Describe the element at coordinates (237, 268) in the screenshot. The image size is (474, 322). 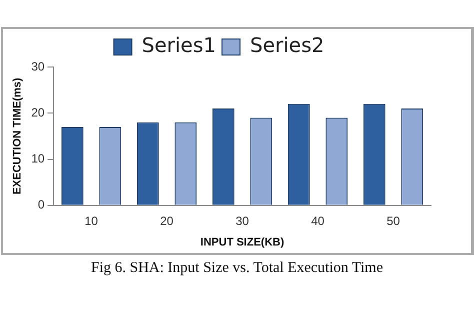
I see `caption: Fig 6. SHA: Input Size vs. Total Execution Time` at that location.